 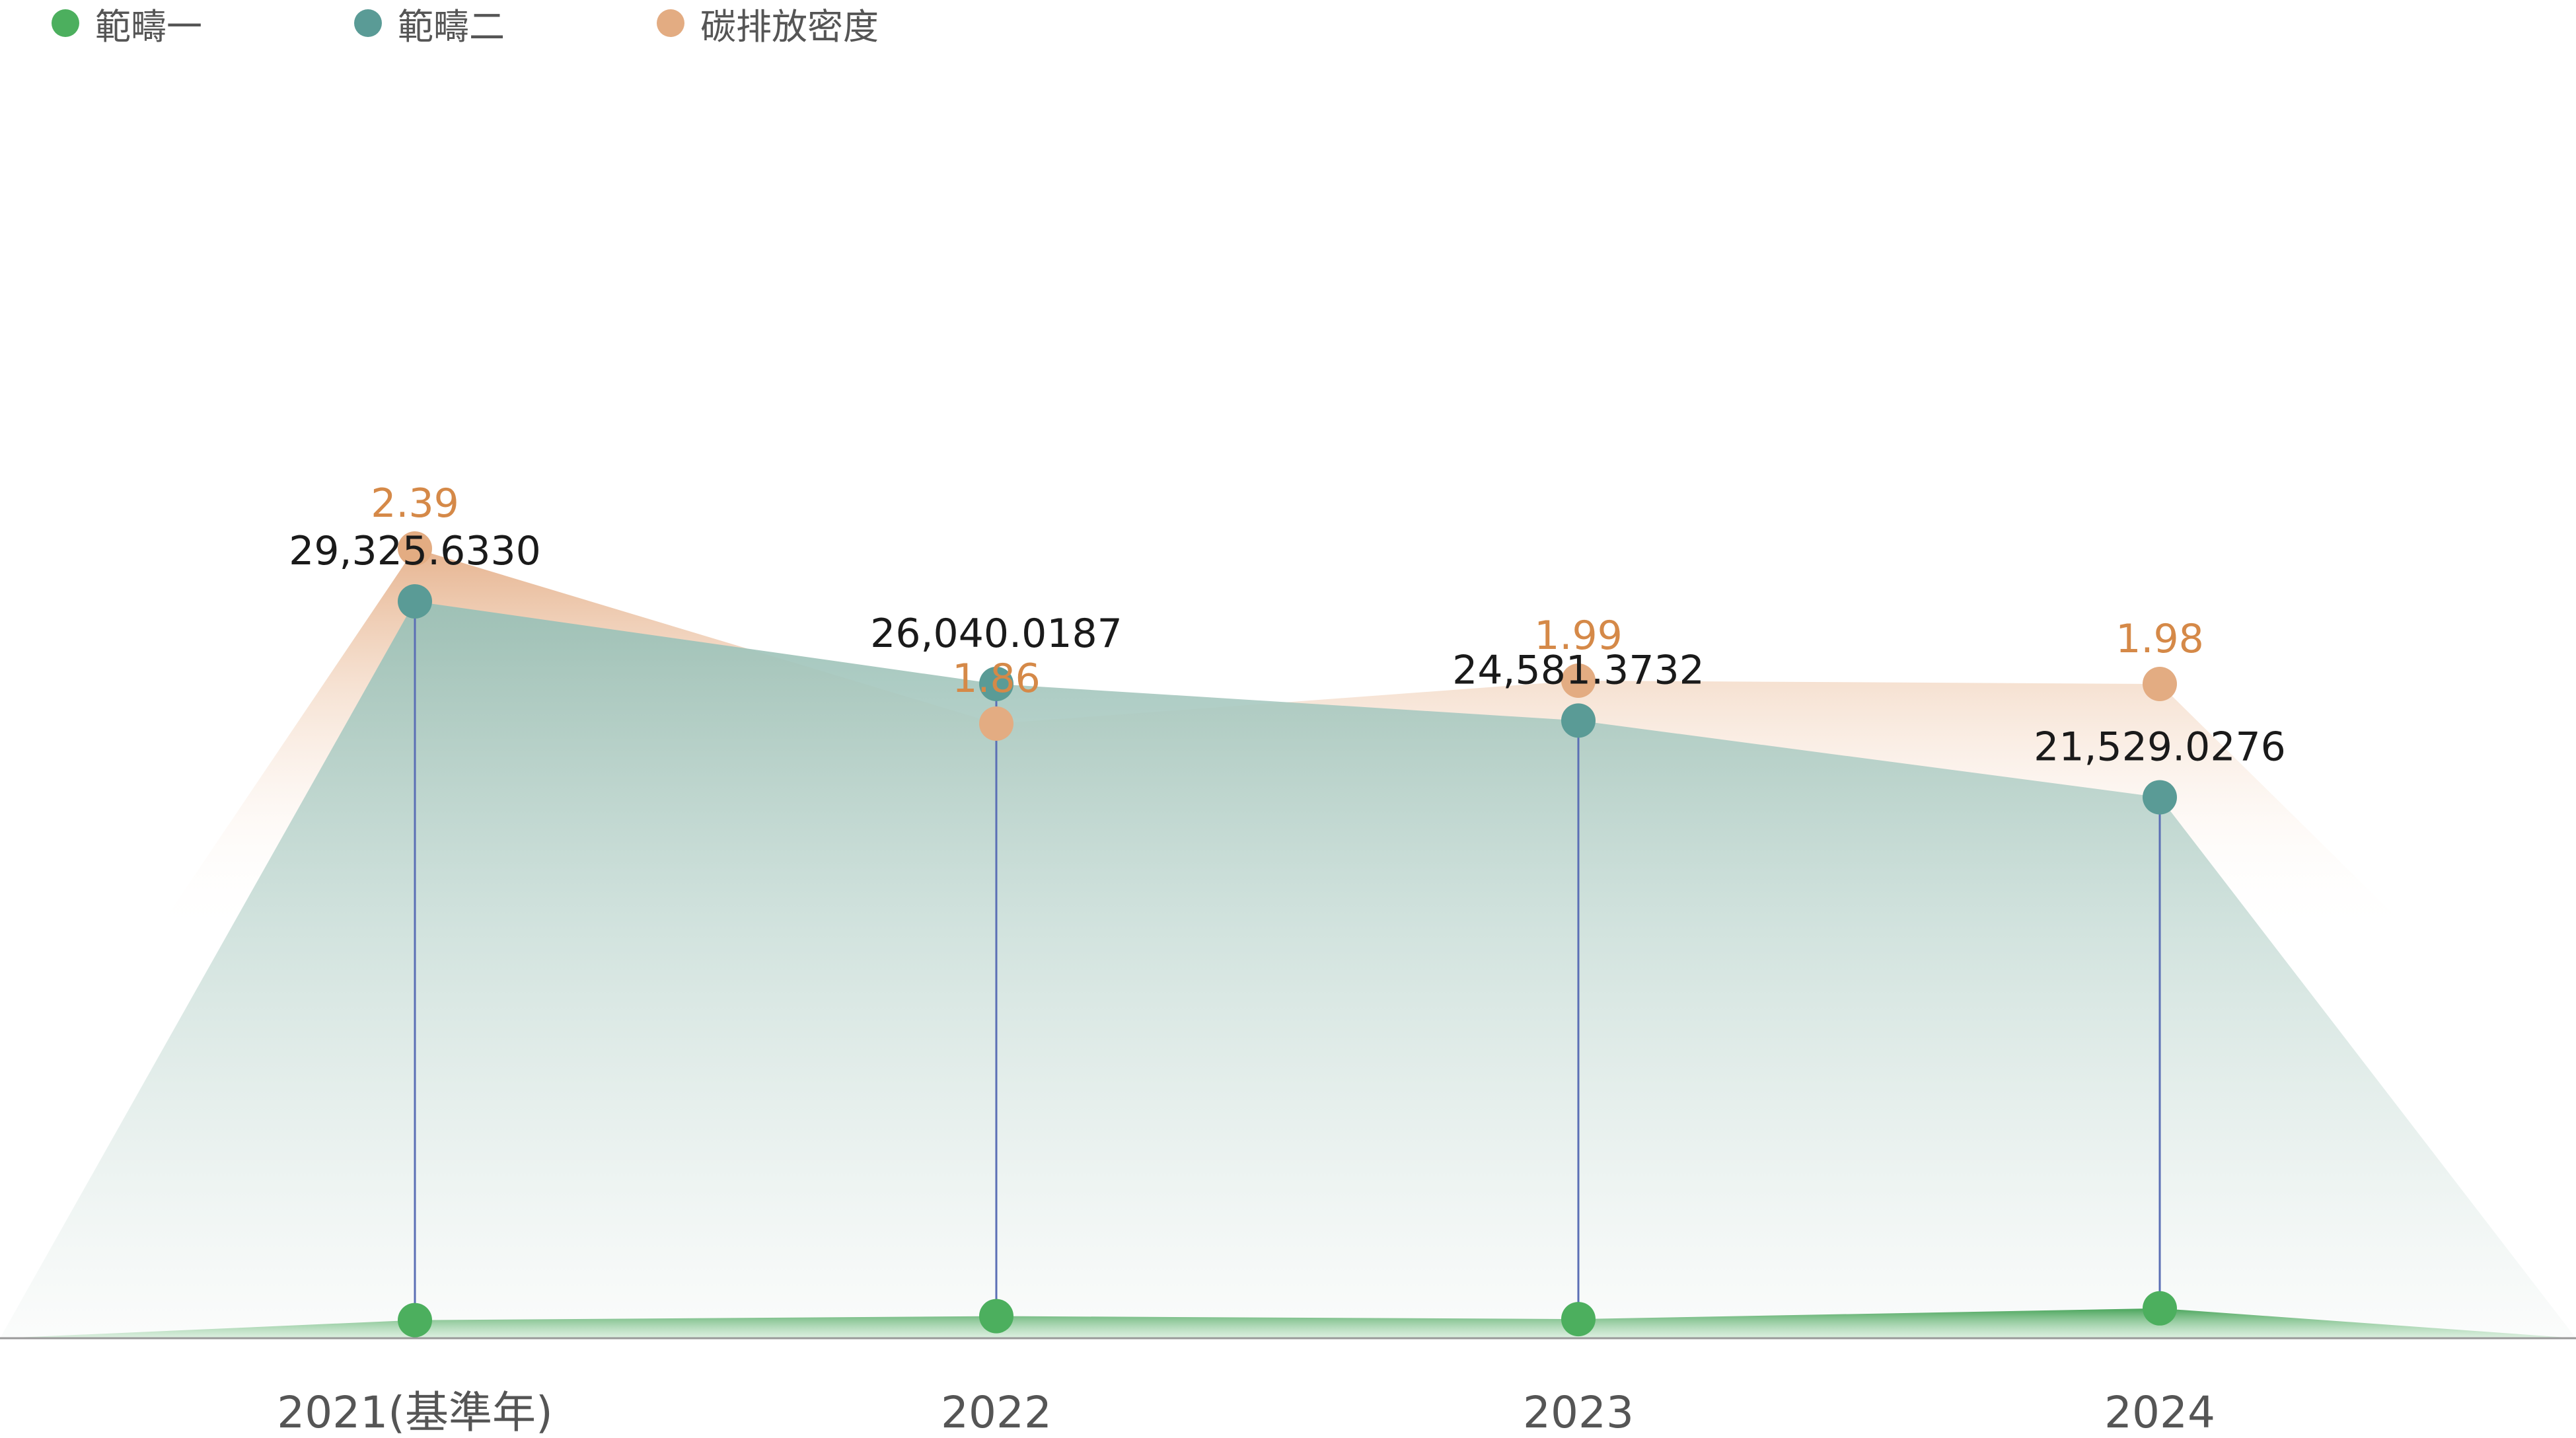 I want to click on x-tick-label: 2023, so click(x=1578, y=1413).